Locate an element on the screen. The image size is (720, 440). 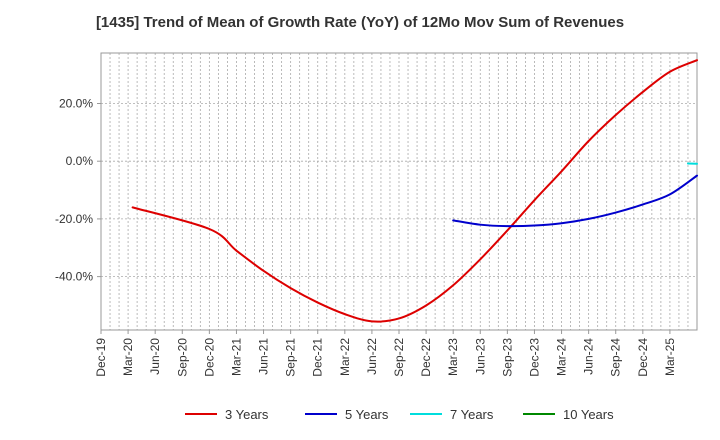
x-tick-label: Dec-24 is located at coordinates (643, 357).